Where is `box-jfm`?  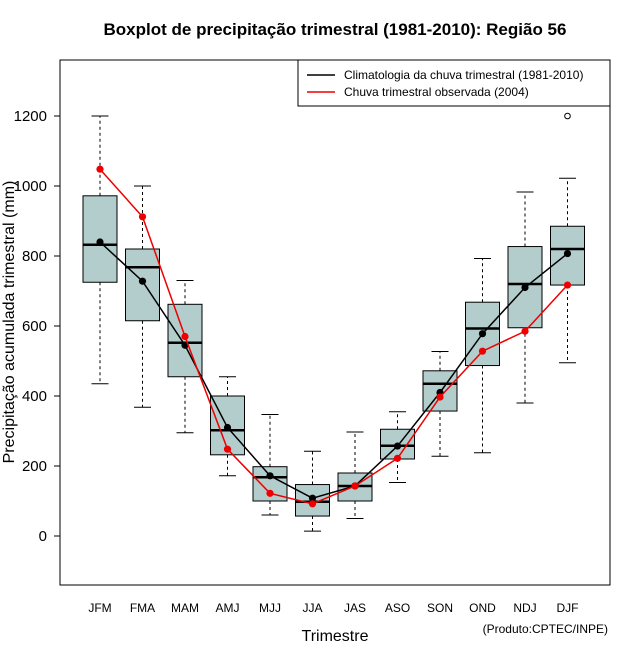 box-jfm is located at coordinates (100, 250).